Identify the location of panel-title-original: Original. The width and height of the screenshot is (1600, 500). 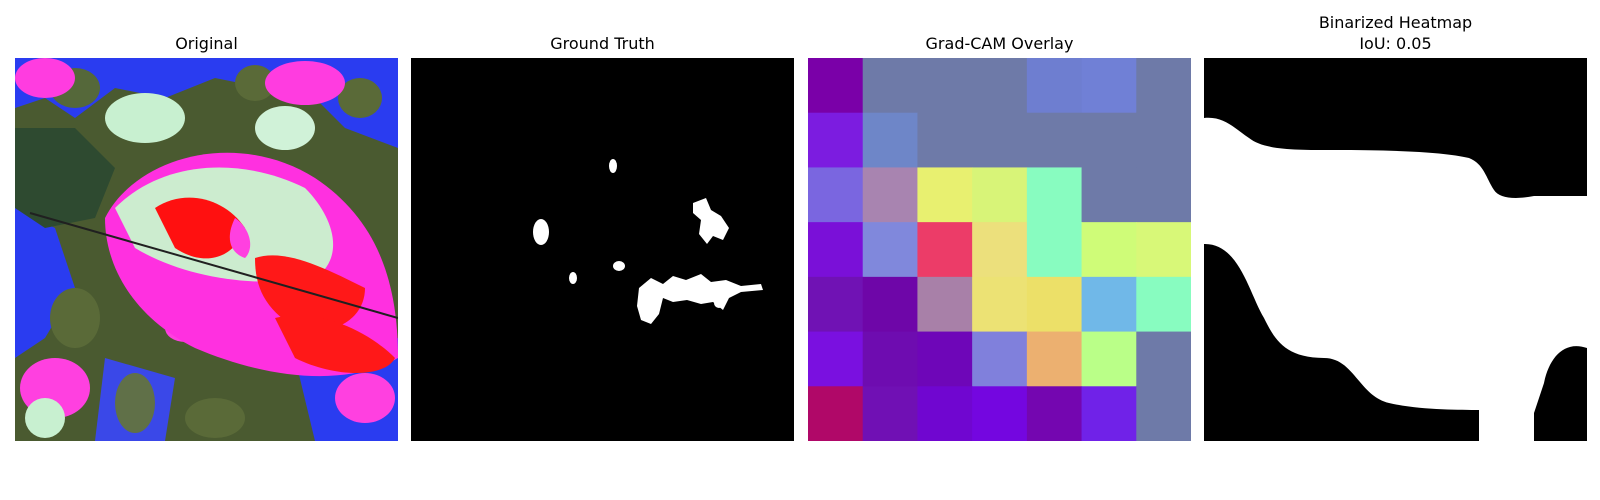
(206, 43).